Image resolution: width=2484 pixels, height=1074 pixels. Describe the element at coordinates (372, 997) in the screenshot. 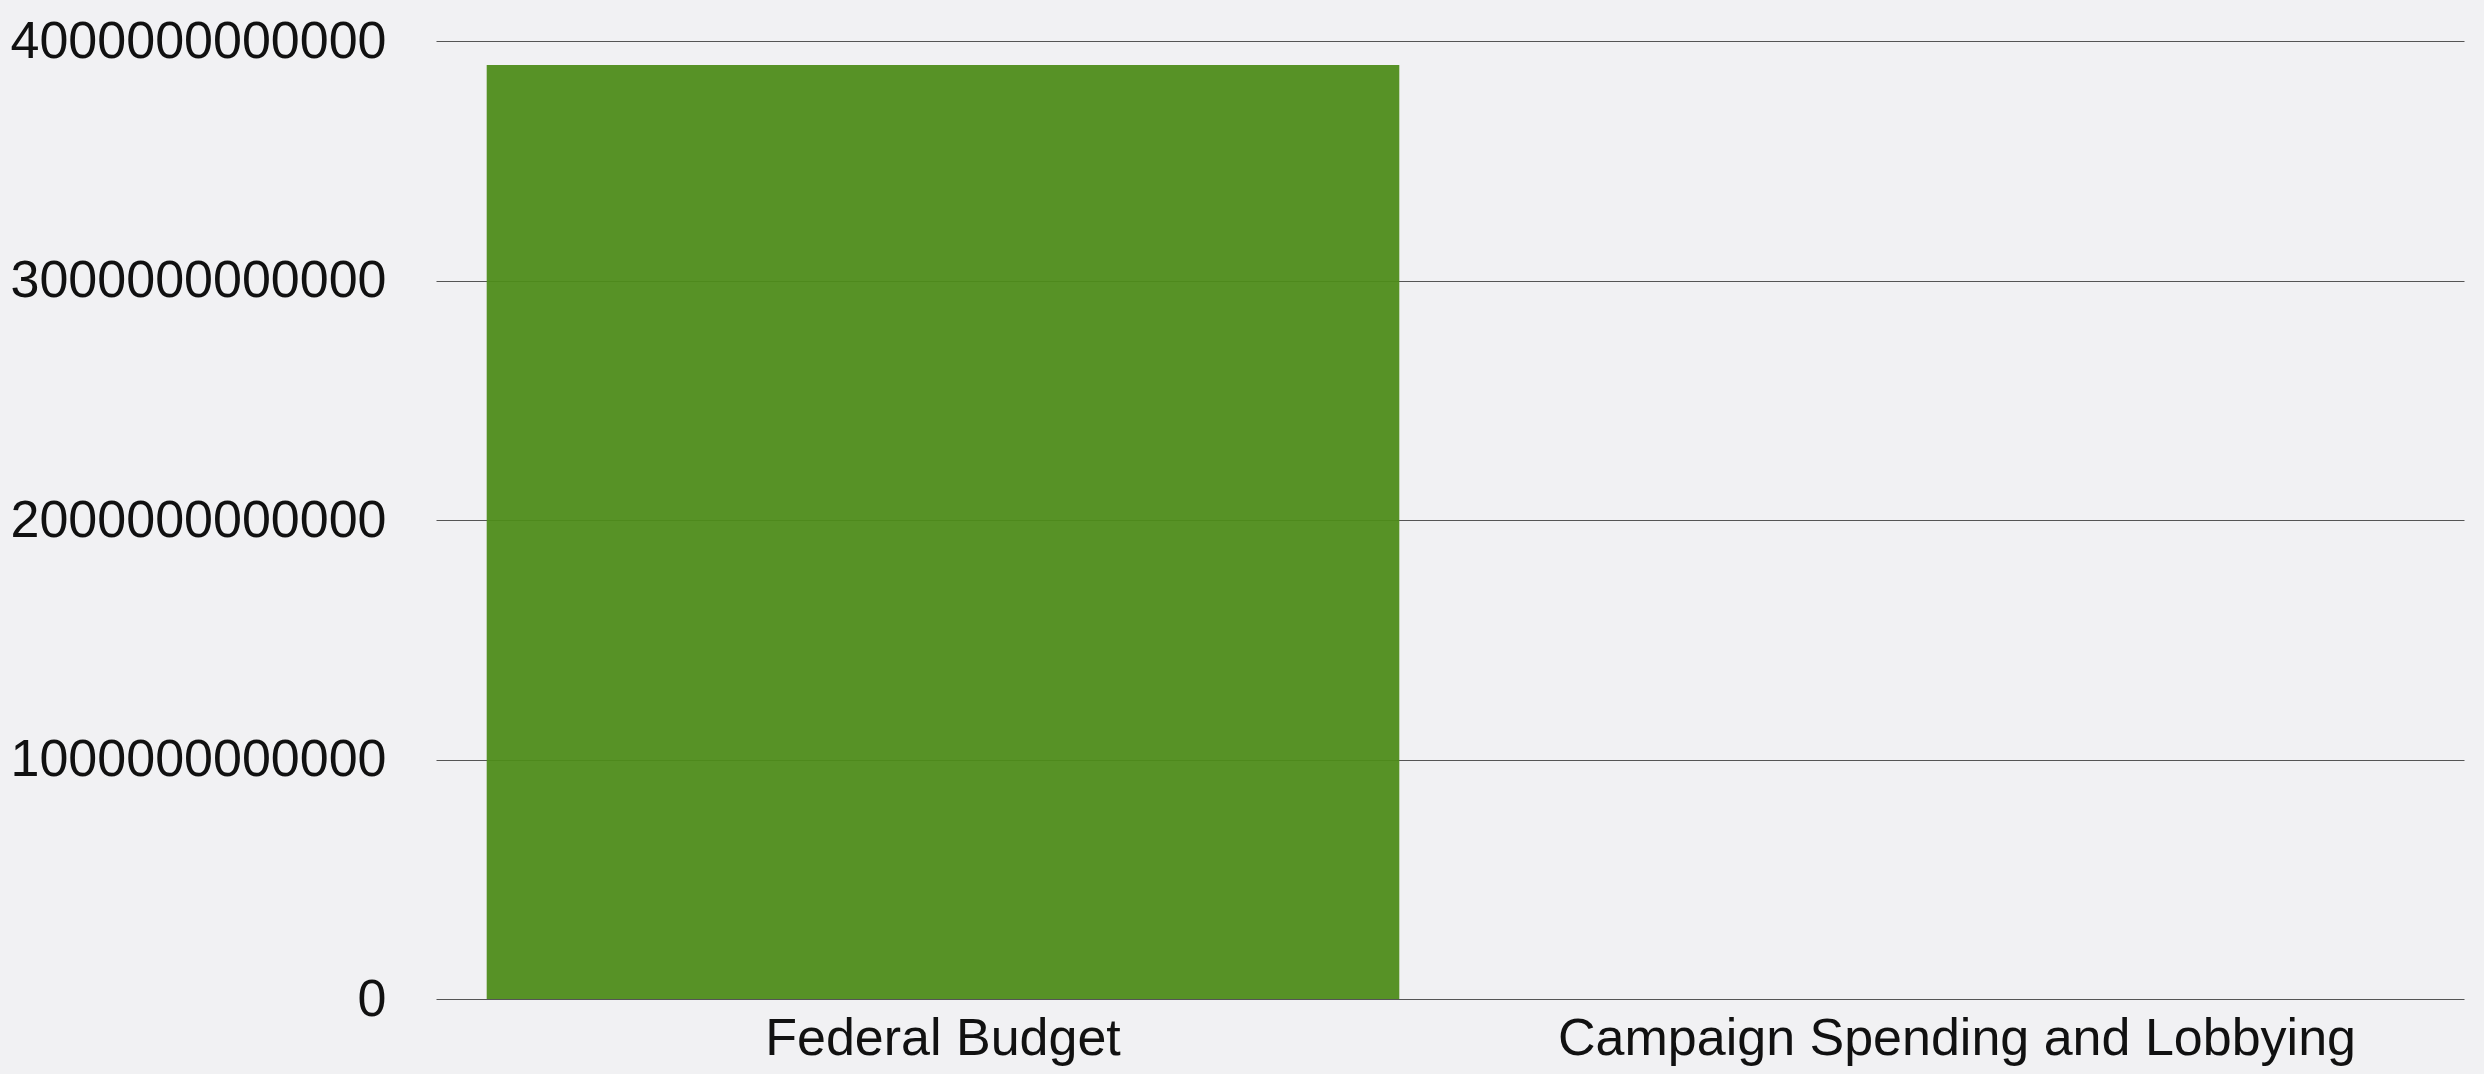

I see `y-tick-label: 0` at that location.